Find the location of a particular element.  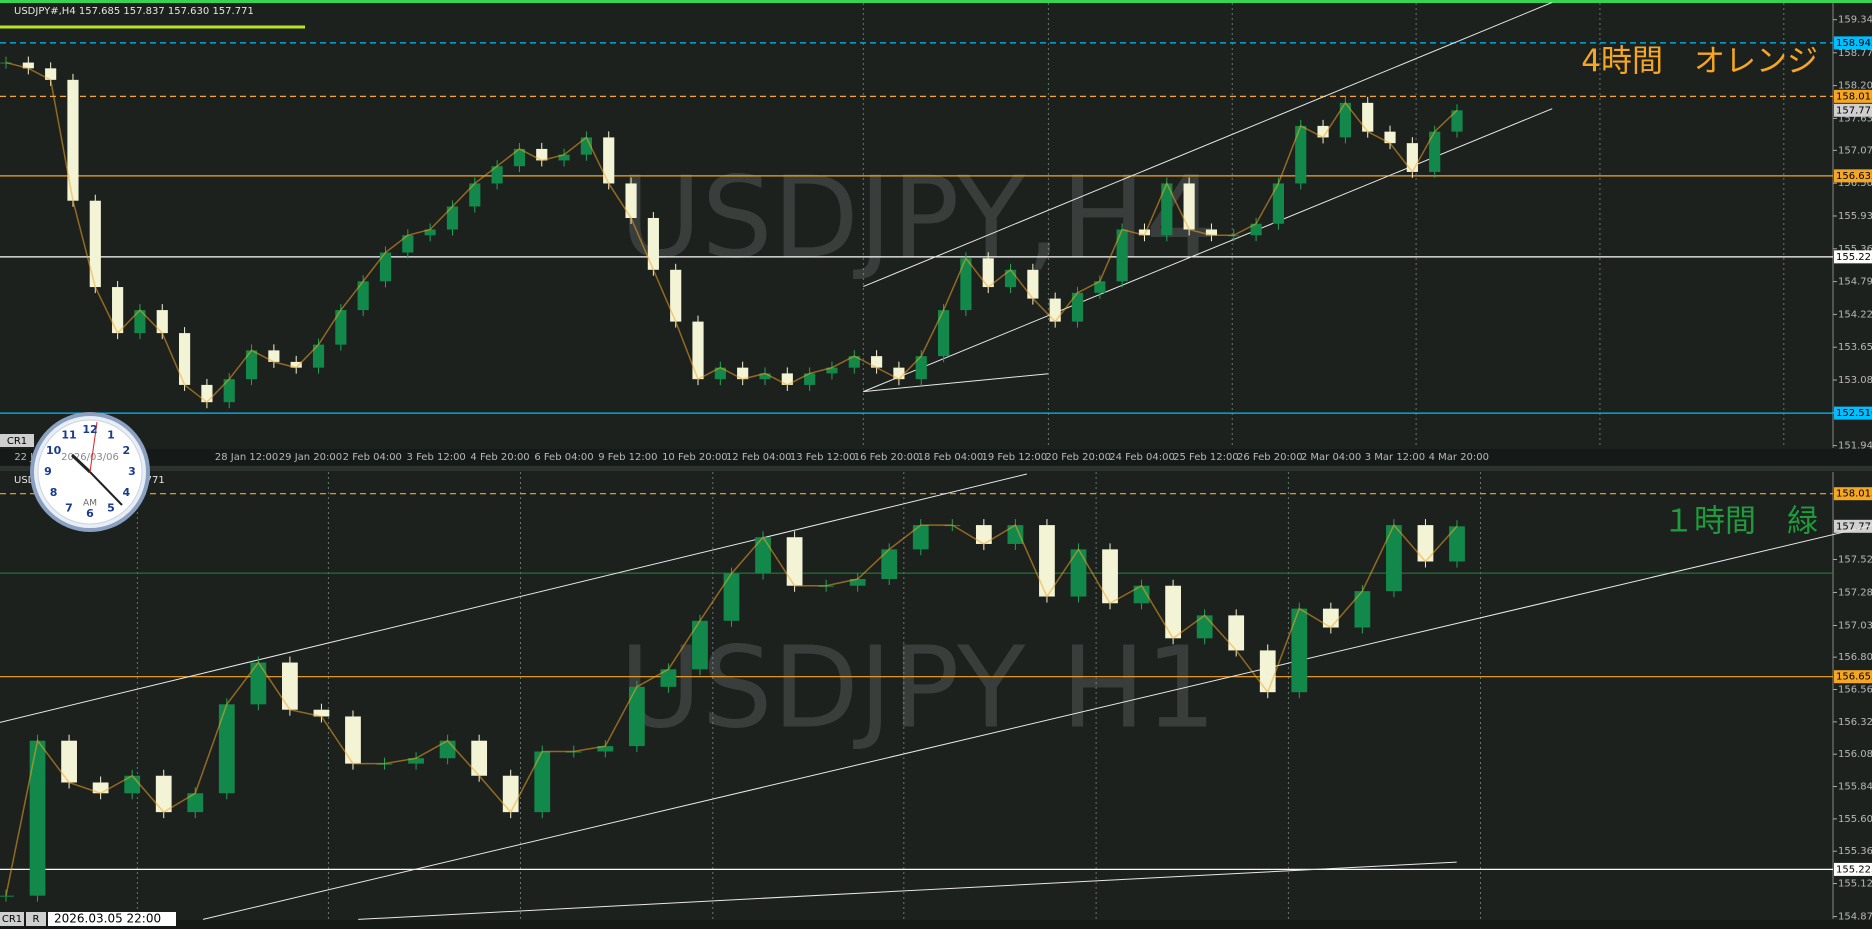

clock-numeral: 6 is located at coordinates (90, 513).